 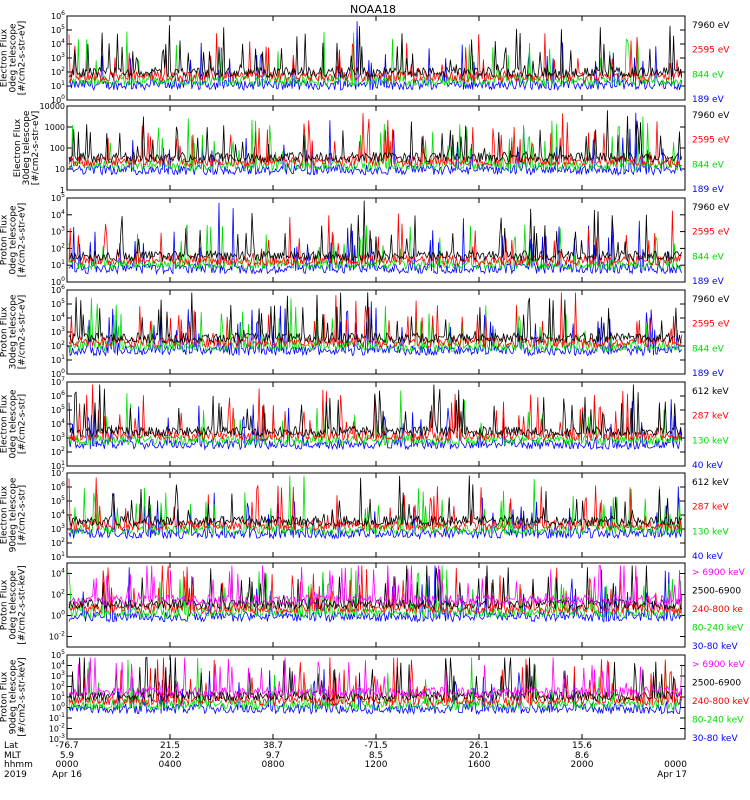 What do you see at coordinates (582, 756) in the screenshot?
I see `x-tick-label-mlt: 8.6` at bounding box center [582, 756].